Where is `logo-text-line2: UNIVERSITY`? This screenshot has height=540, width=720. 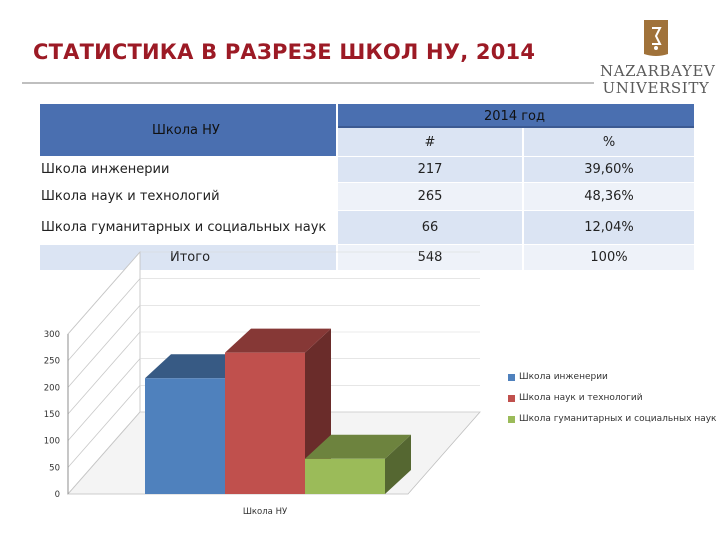 logo-text-line2: UNIVERSITY is located at coordinates (656, 88).